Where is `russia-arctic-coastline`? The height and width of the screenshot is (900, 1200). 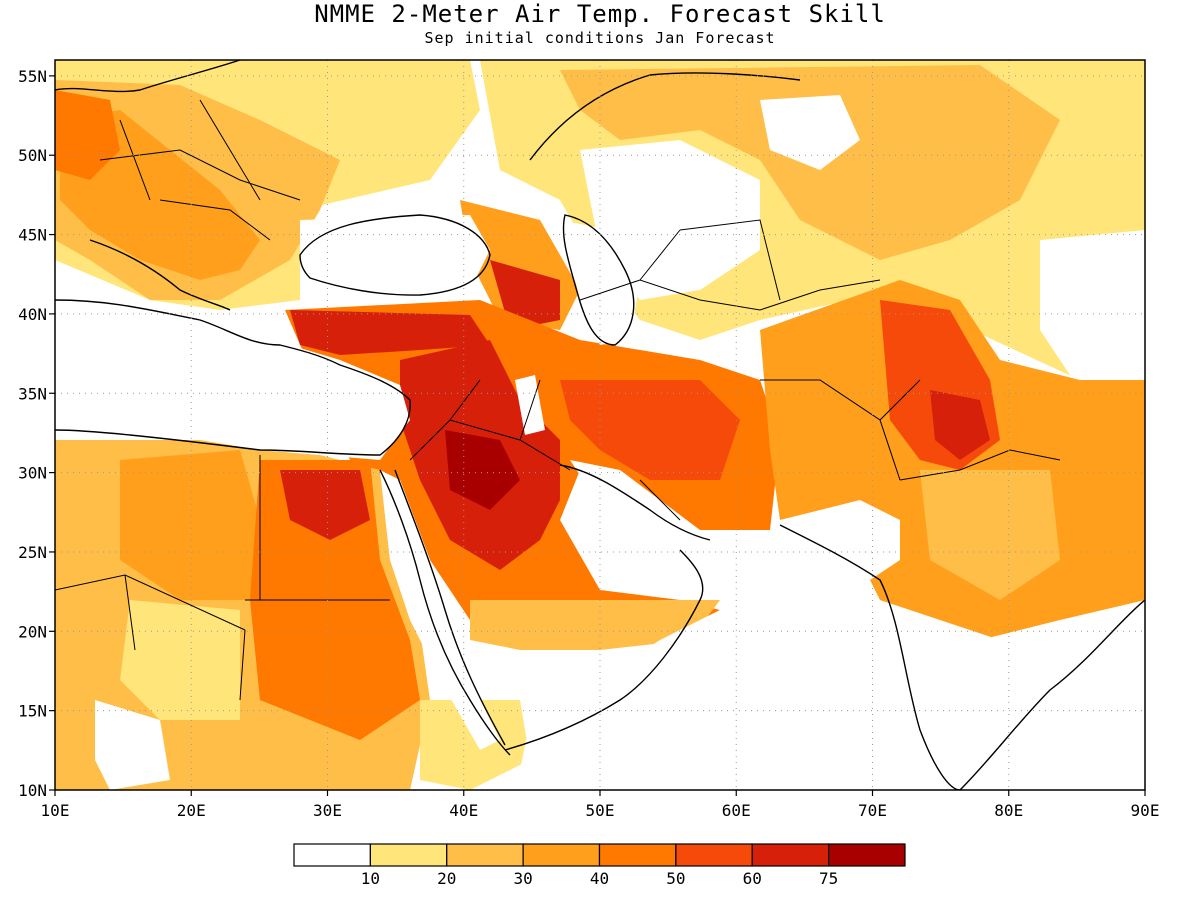 russia-arctic-coastline is located at coordinates (665, 116).